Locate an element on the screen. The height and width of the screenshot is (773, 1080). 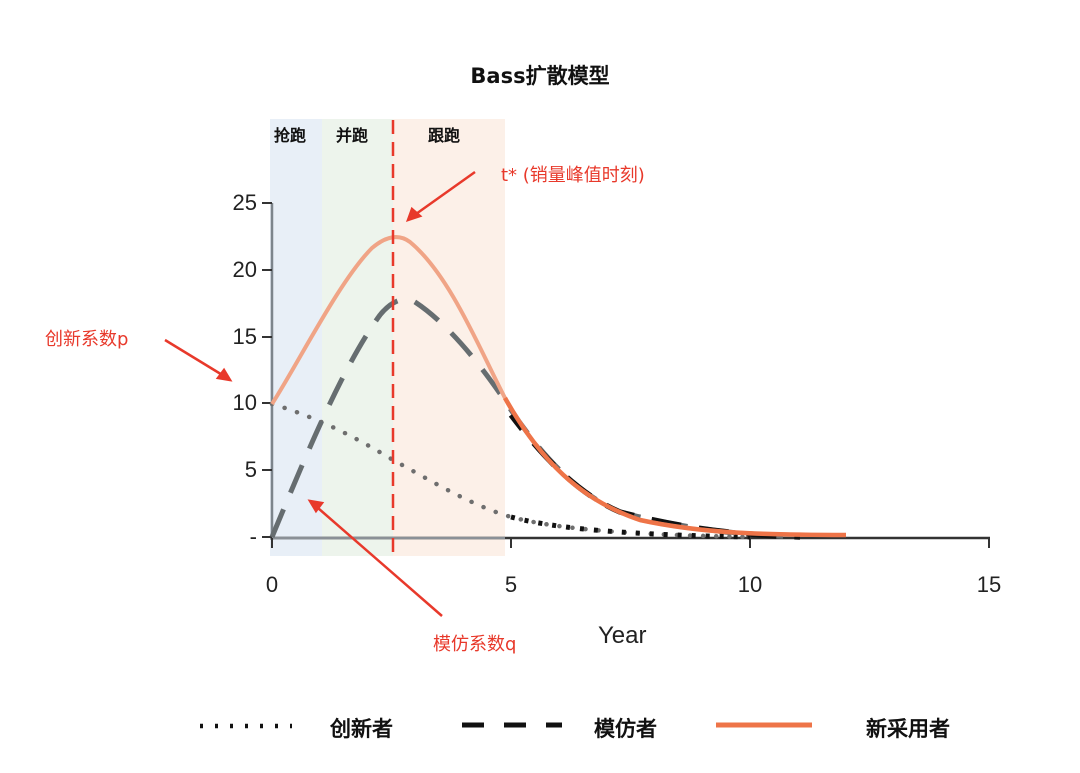
y-tick-5: 5 is located at coordinates (250, 469).